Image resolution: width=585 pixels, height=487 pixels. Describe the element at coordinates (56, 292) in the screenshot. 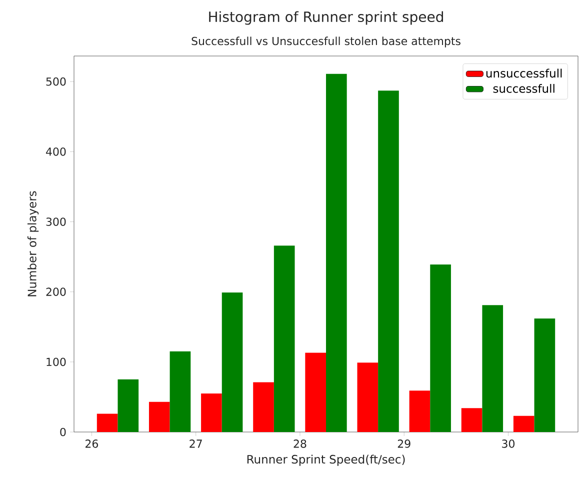

I see `y-tick-label: 200` at that location.